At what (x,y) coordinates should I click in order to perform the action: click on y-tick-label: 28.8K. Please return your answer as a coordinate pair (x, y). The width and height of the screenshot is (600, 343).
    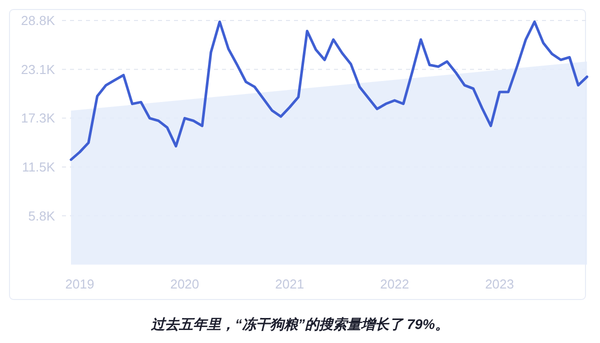
    Looking at the image, I should click on (38, 20).